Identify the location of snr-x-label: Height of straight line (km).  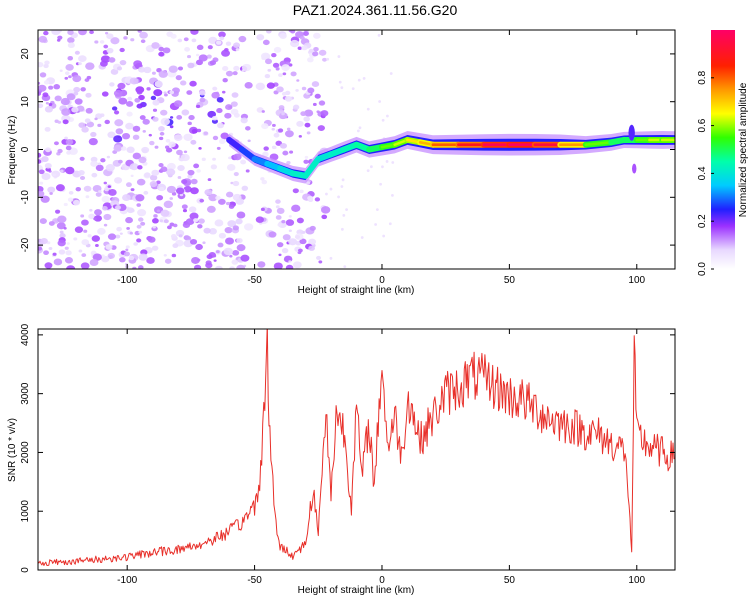
(356, 590).